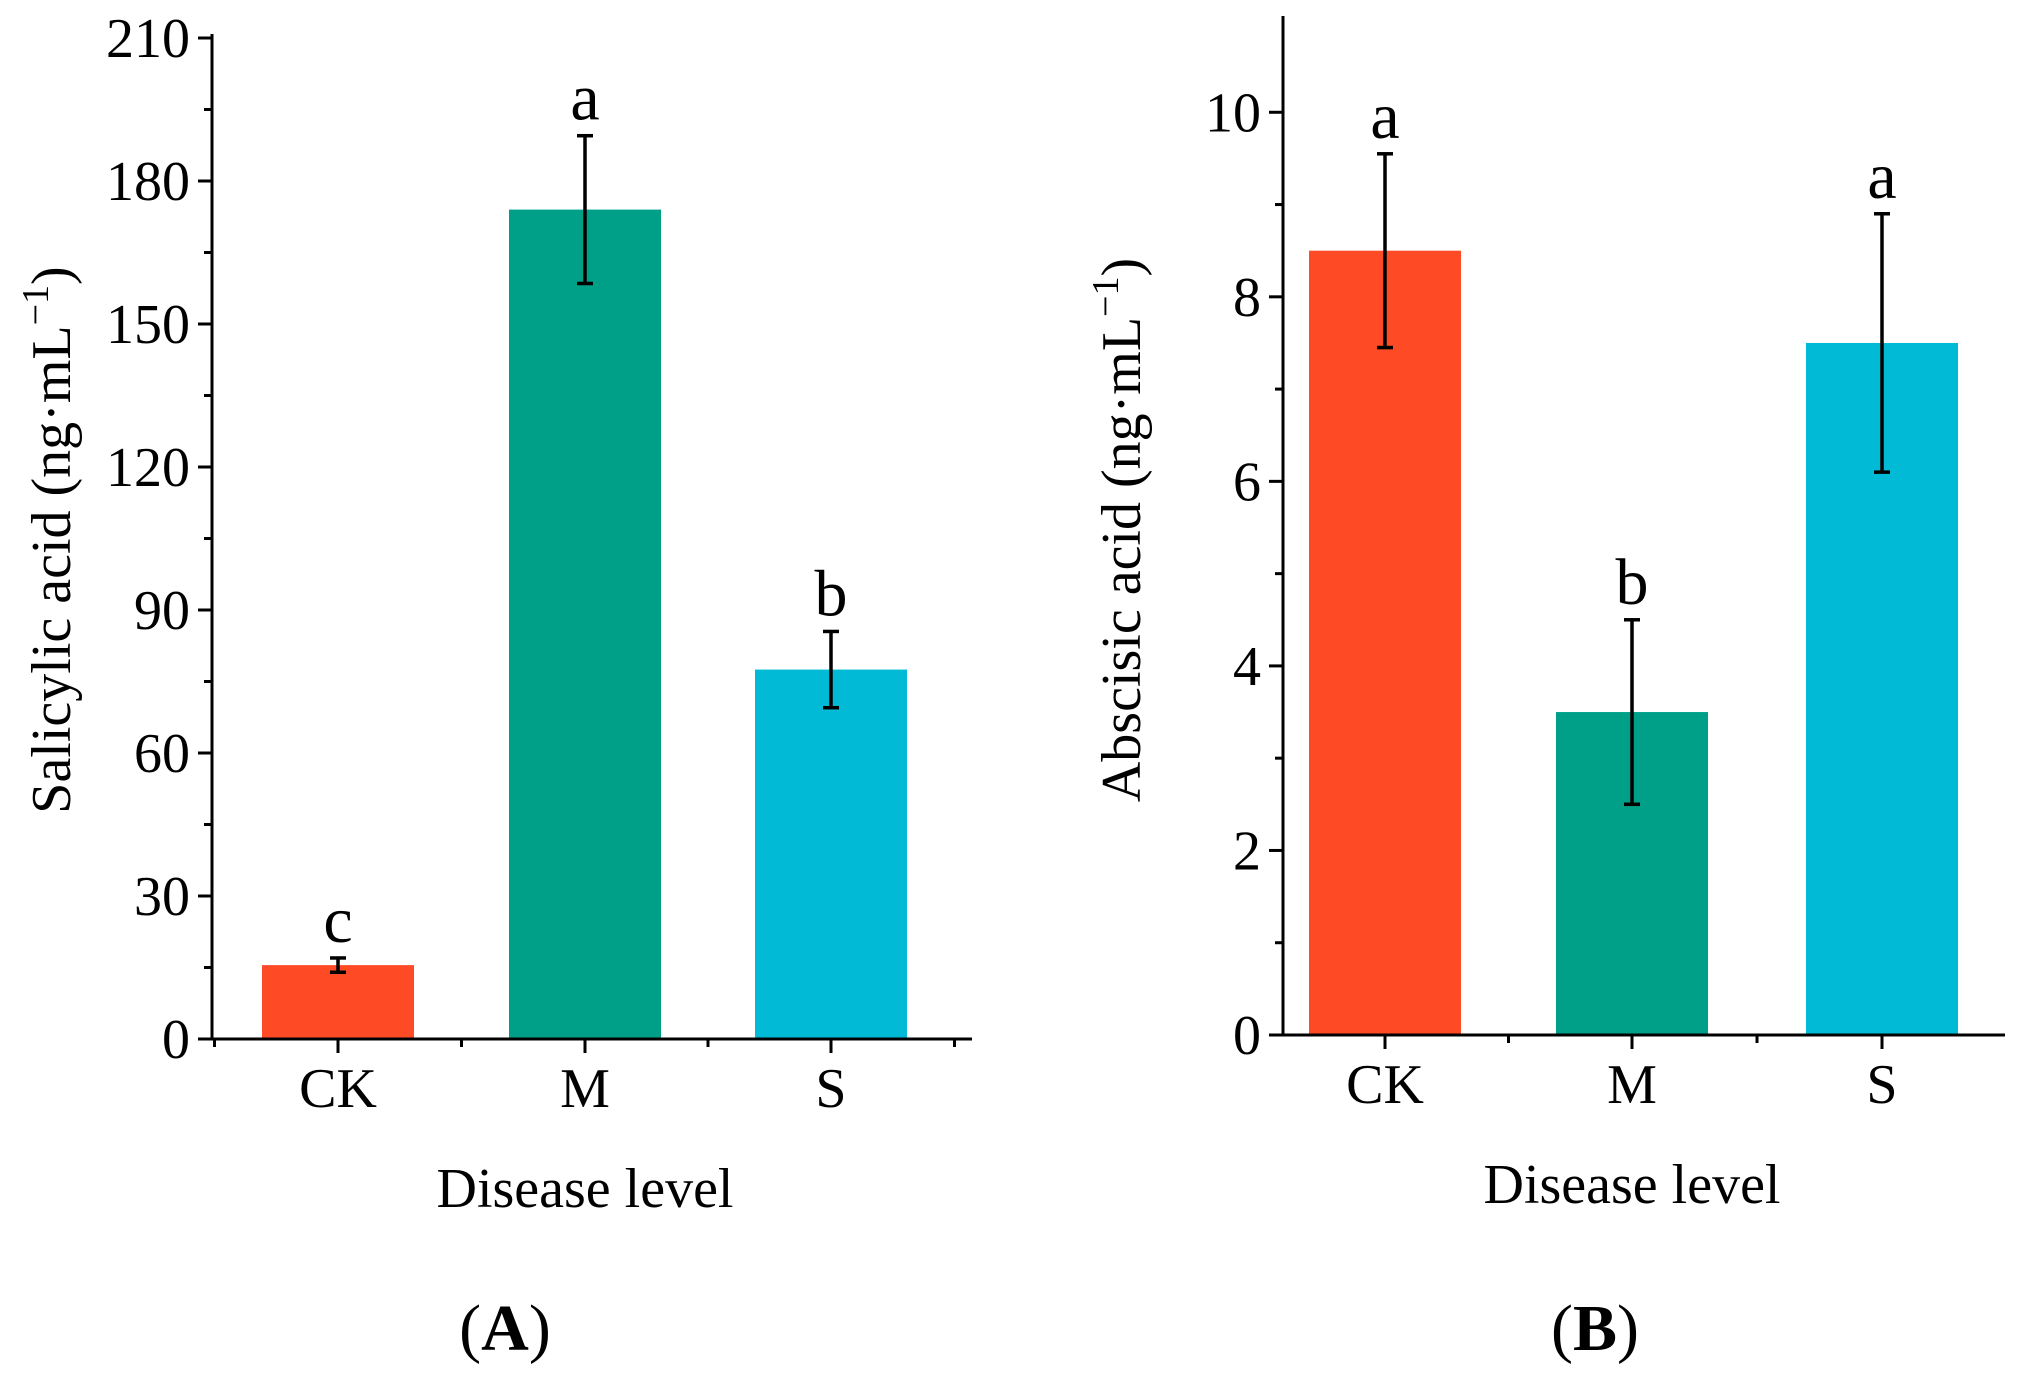 This screenshot has height=1383, width=2024. Describe the element at coordinates (585, 1089) in the screenshot. I see `x-tick-label-m-a: M` at that location.